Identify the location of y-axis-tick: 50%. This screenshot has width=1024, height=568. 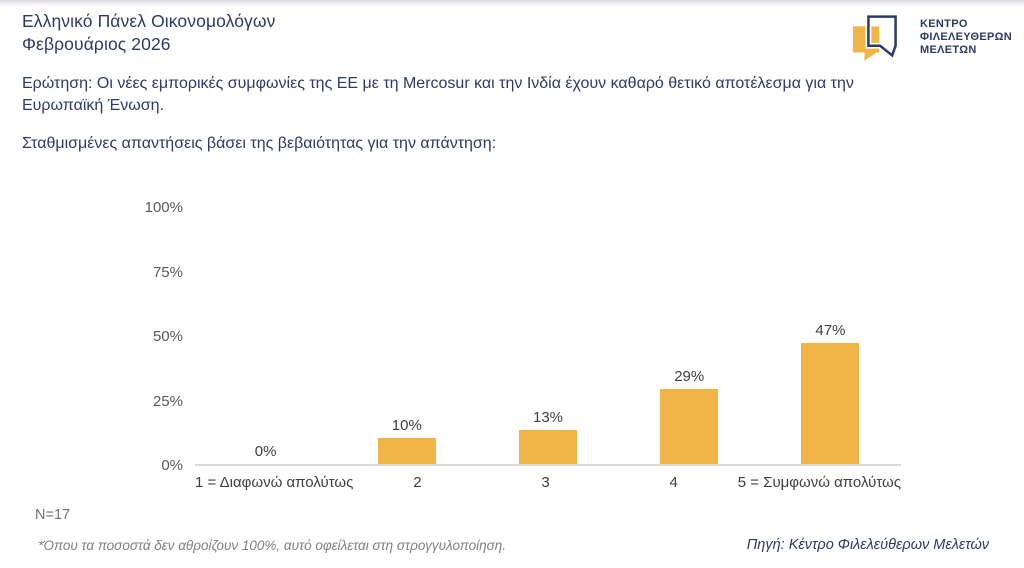
(167, 336).